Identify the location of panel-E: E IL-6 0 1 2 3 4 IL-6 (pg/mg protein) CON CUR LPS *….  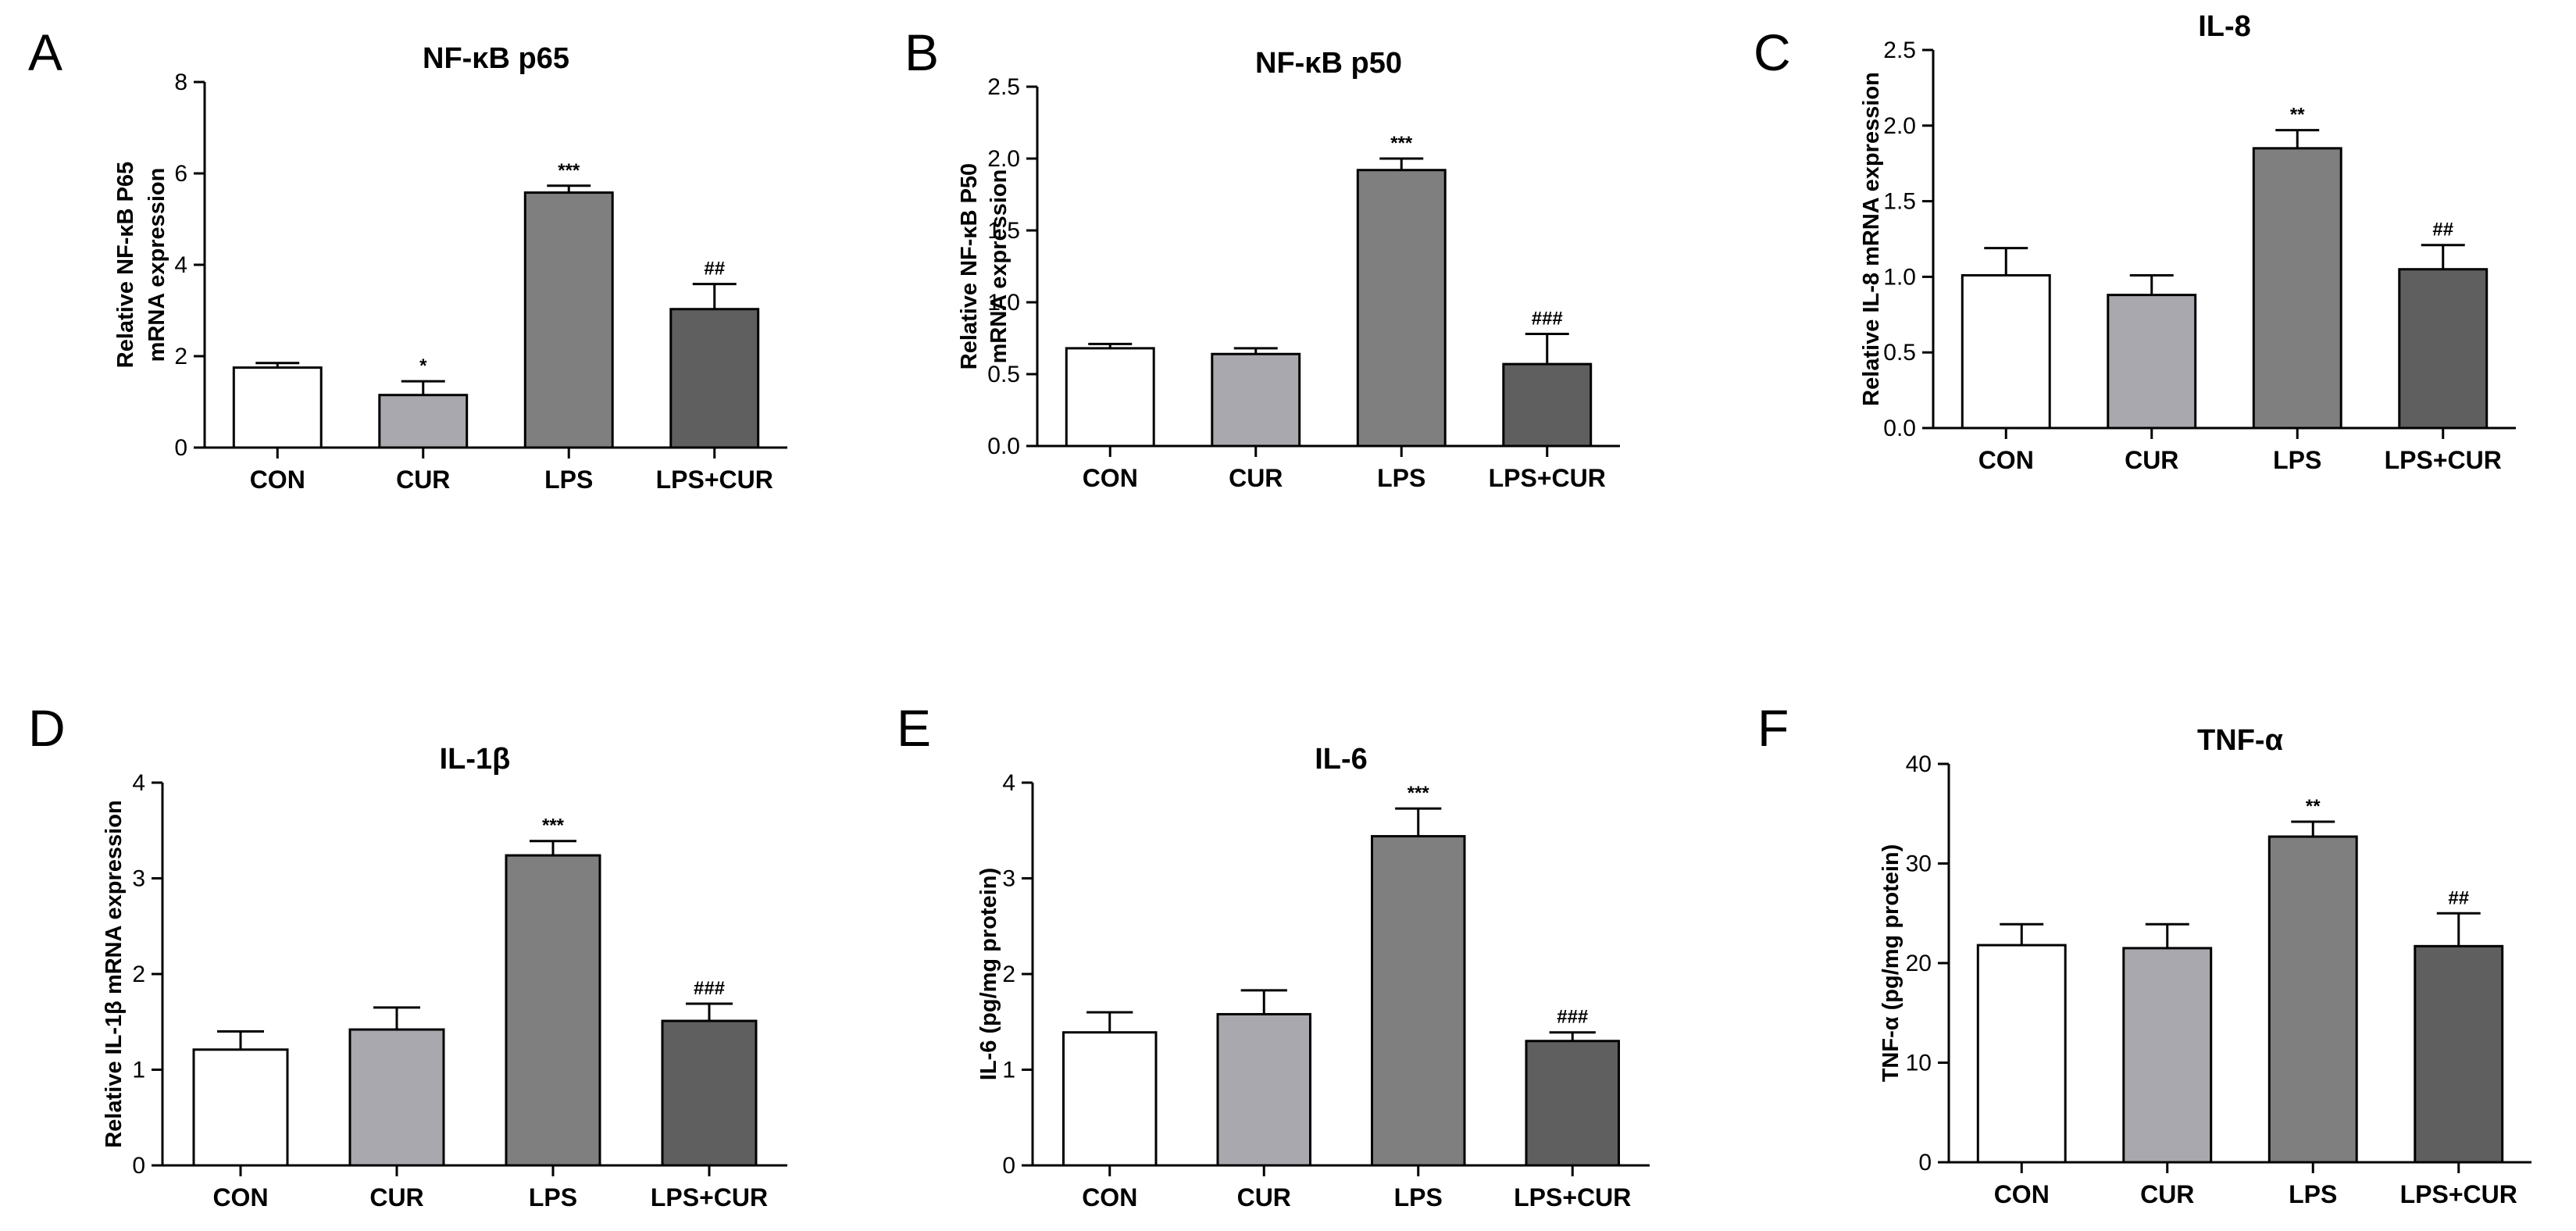
(1273, 955).